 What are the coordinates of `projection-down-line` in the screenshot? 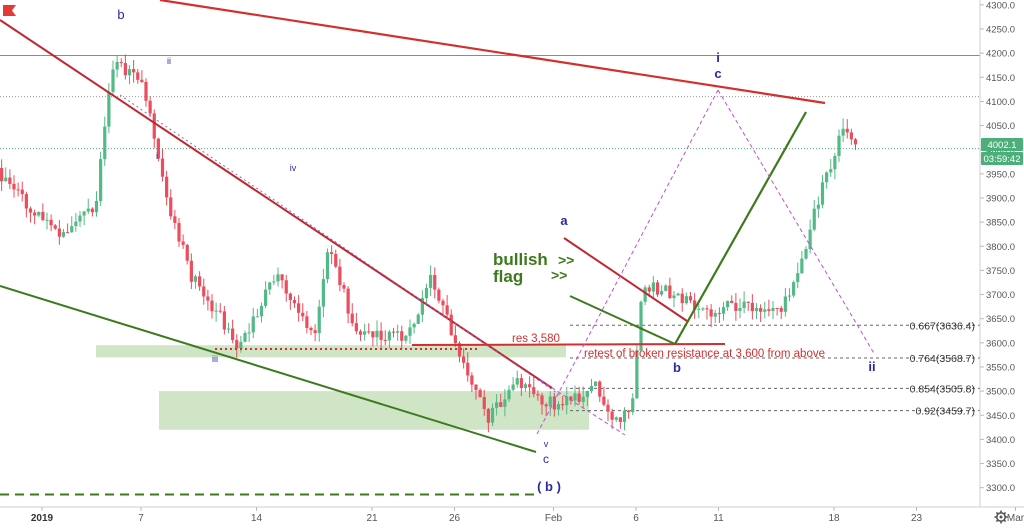 It's located at (796, 222).